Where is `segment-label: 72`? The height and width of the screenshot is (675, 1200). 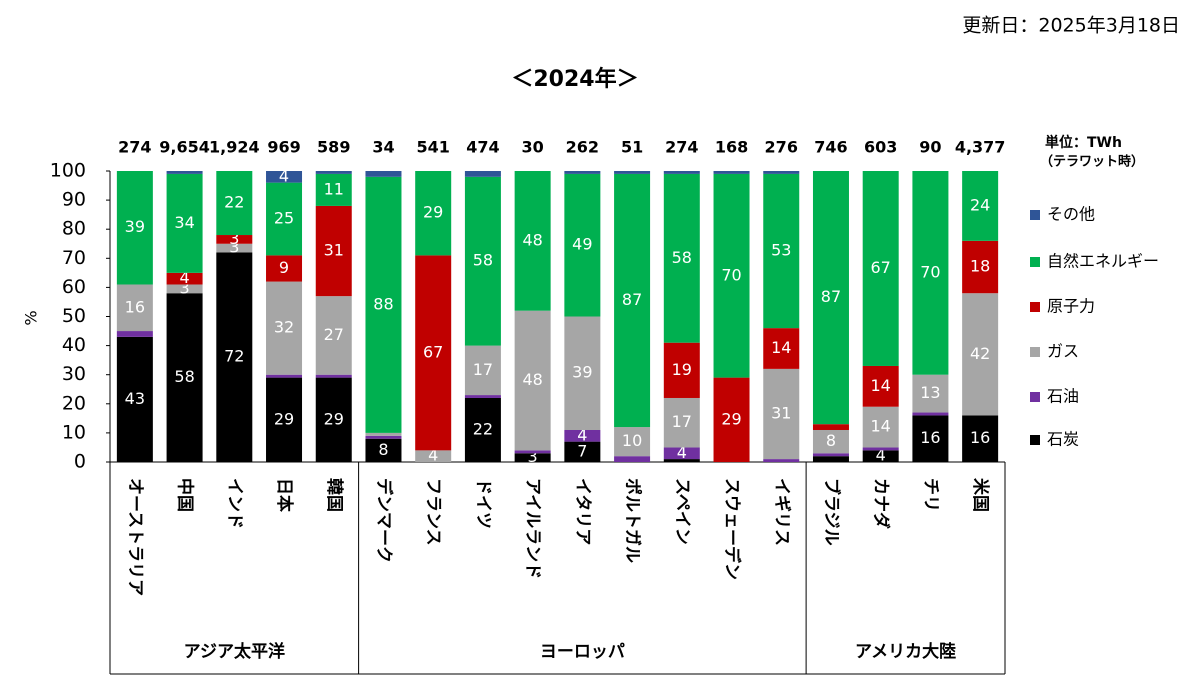 segment-label: 72 is located at coordinates (234, 356).